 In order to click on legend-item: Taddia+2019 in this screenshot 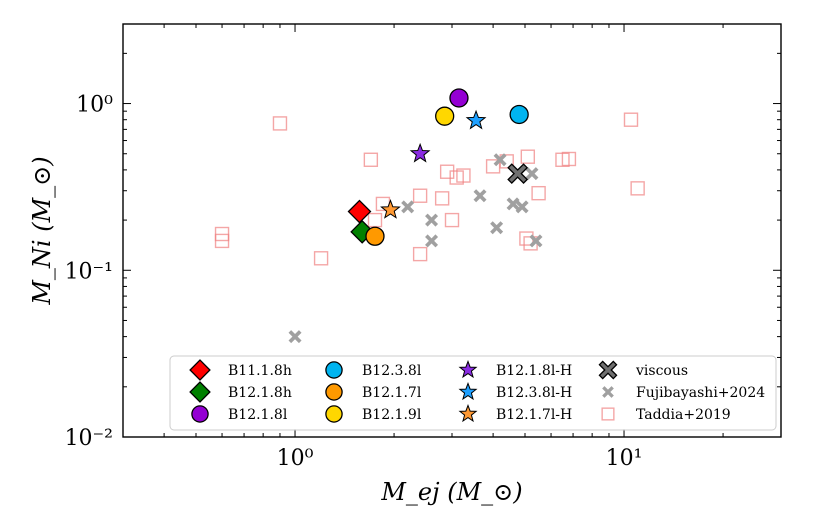, I will do `click(666, 415)`.